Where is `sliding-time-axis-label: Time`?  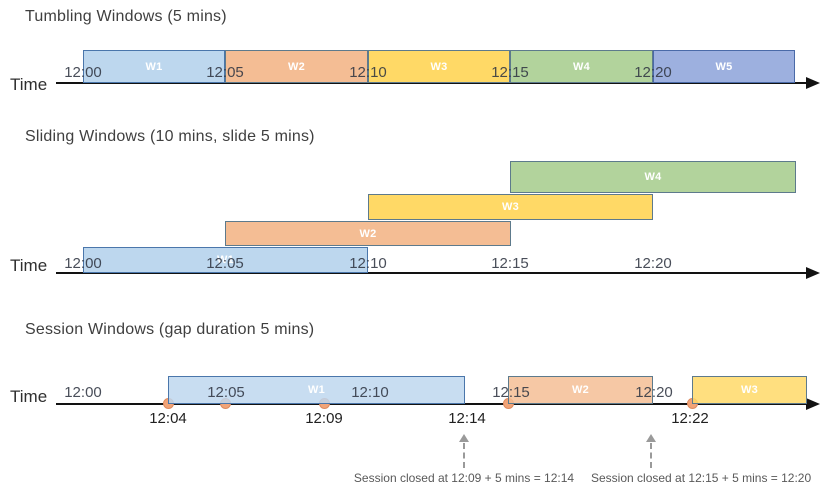
sliding-time-axis-label: Time is located at coordinates (29, 265).